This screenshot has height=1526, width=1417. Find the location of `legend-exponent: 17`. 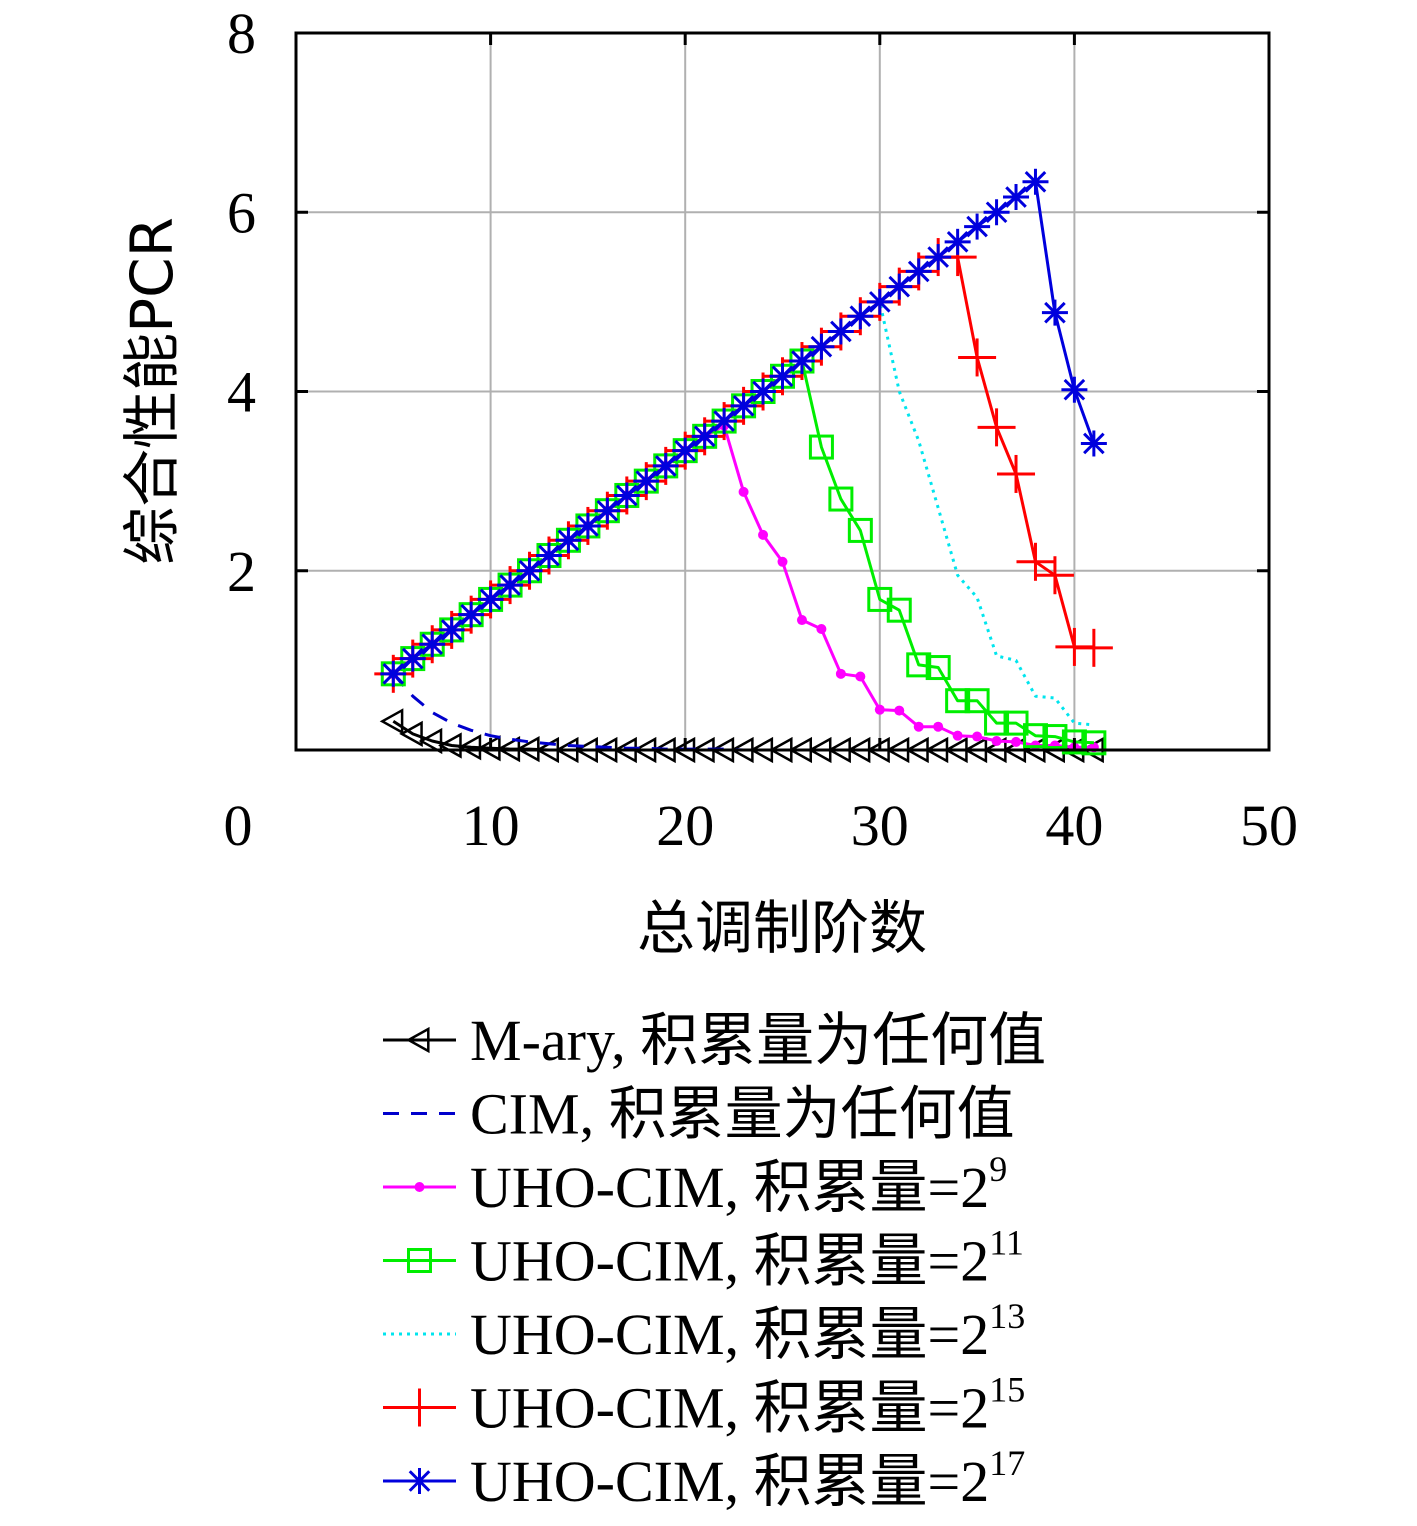

legend-exponent: 17 is located at coordinates (1007, 1463).